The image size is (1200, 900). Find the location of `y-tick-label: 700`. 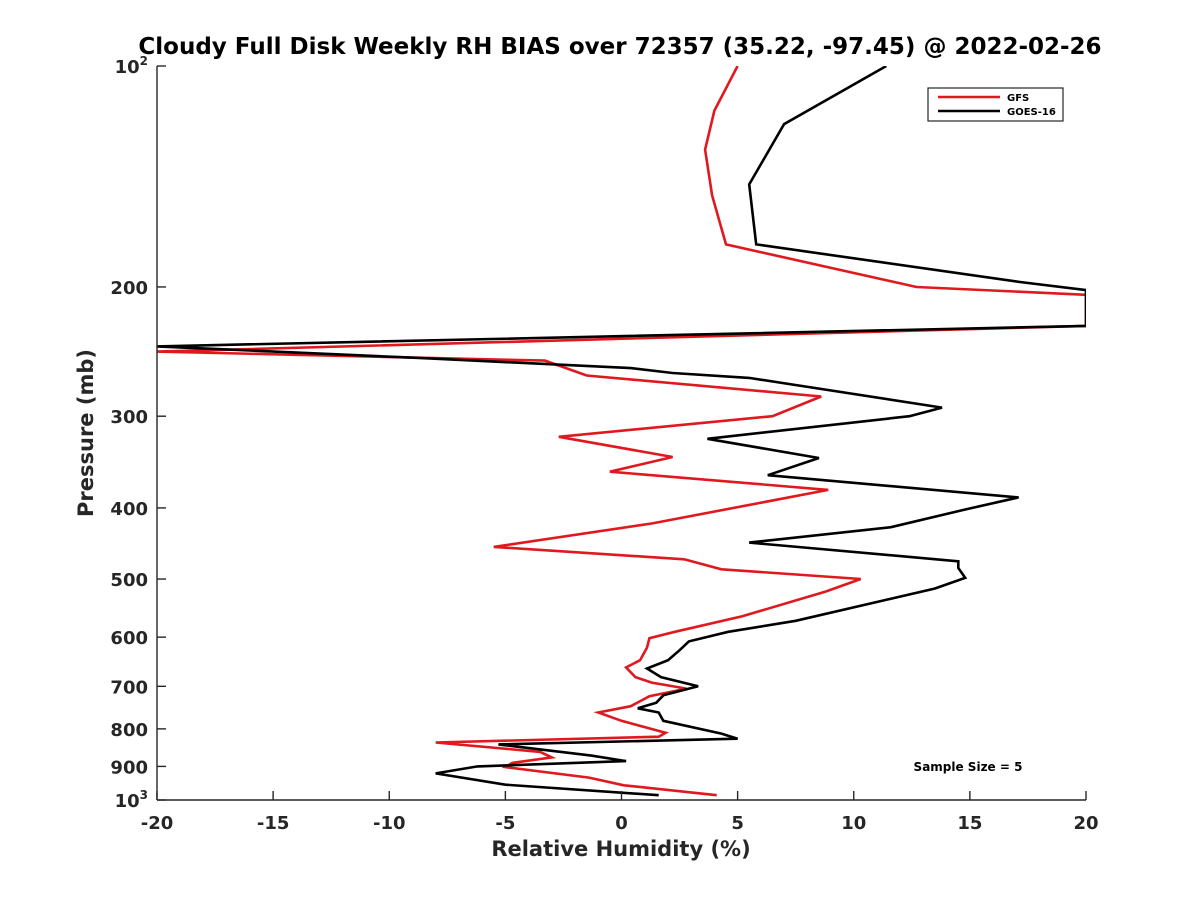

y-tick-label: 700 is located at coordinates (129, 687).